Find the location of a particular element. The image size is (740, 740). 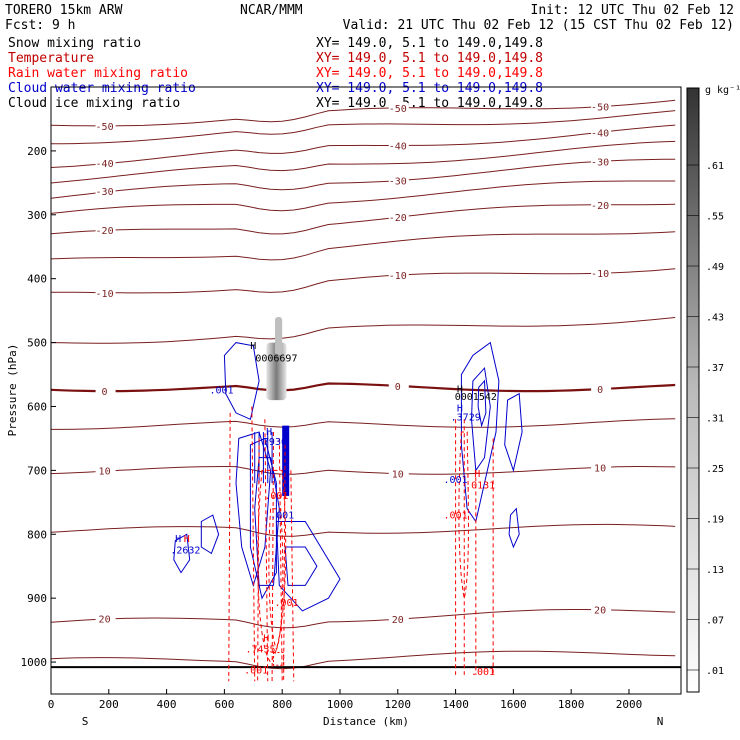

legend-field-name: Snow mixing ratio is located at coordinates (74, 43).